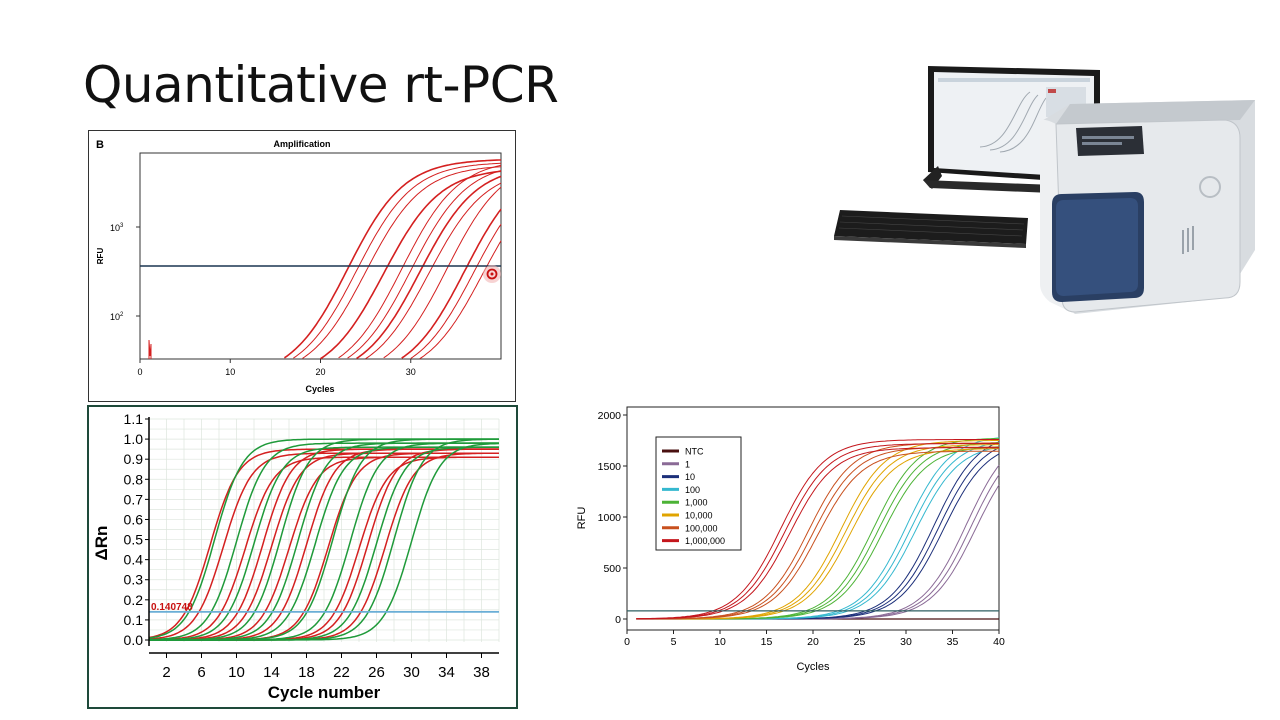 Image resolution: width=1280 pixels, height=720 pixels. What do you see at coordinates (699, 516) in the screenshot?
I see `legend-label: 10,000` at bounding box center [699, 516].